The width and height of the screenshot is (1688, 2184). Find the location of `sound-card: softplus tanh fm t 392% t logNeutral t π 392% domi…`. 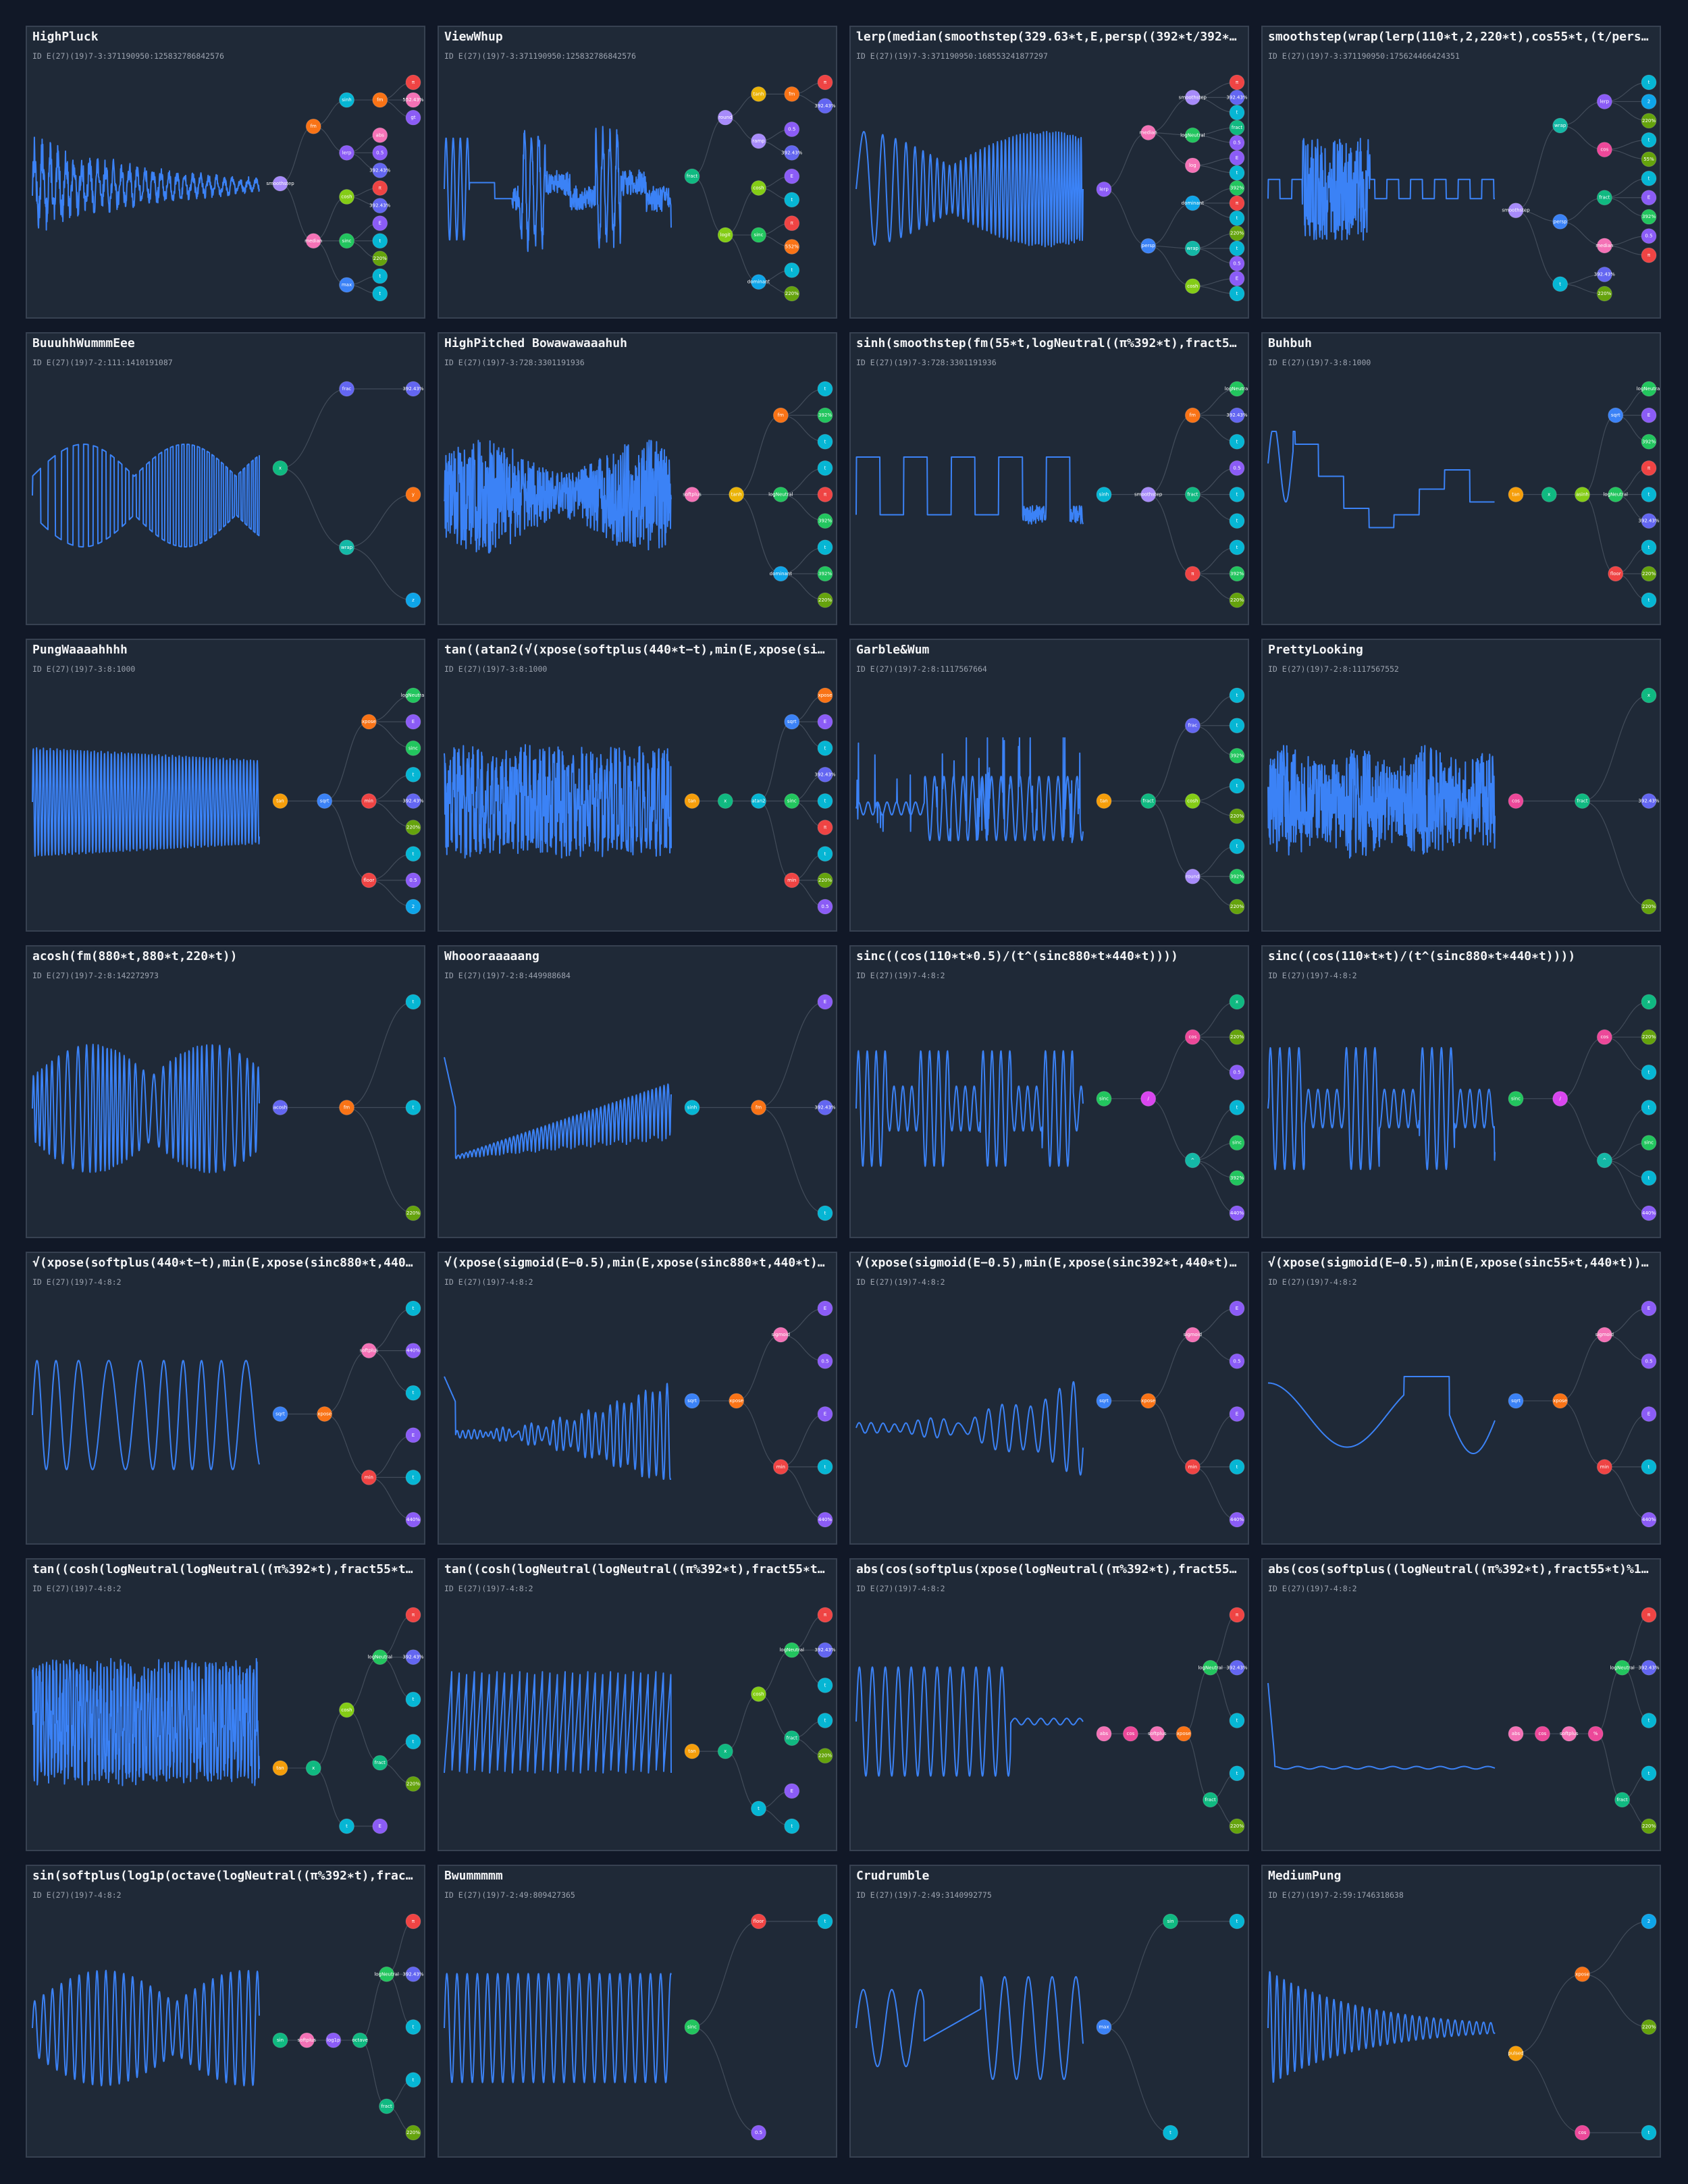

sound-card: softplus tanh fm t 392% t logNeutral t π 392% domi… is located at coordinates (637, 478).